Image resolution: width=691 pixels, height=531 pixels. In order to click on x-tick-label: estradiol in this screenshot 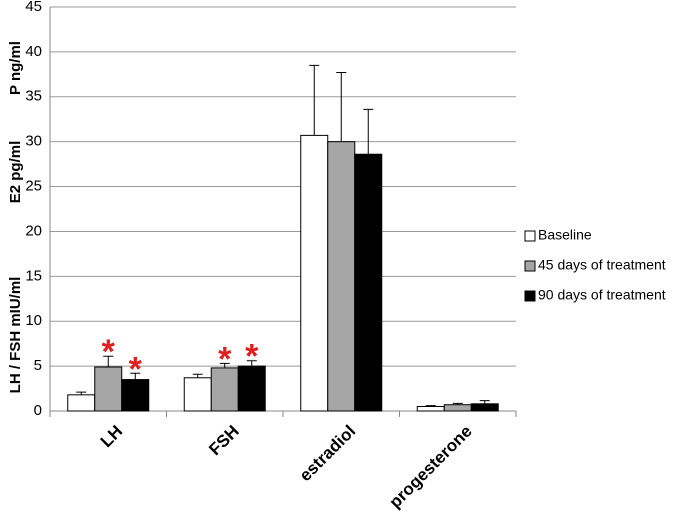, I will do `click(328, 454)`.